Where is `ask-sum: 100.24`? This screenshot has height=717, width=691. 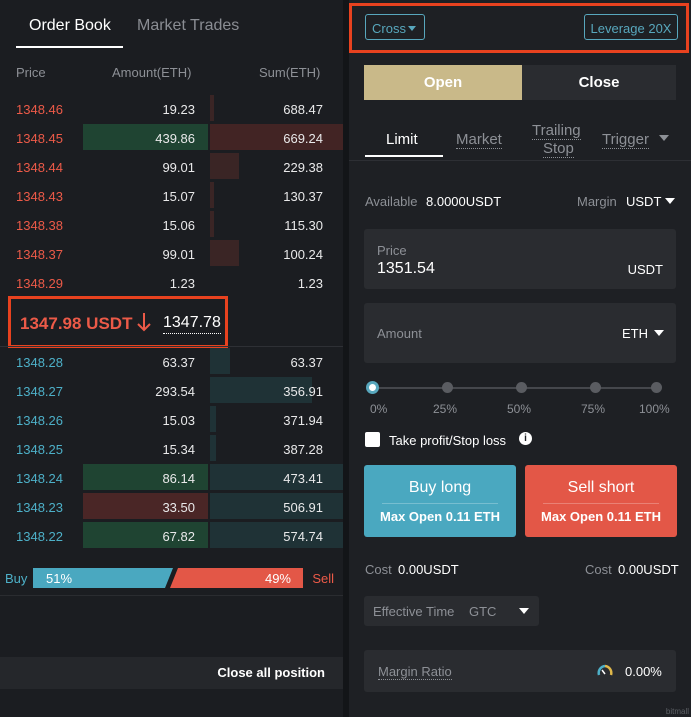
ask-sum: 100.24 is located at coordinates (303, 254).